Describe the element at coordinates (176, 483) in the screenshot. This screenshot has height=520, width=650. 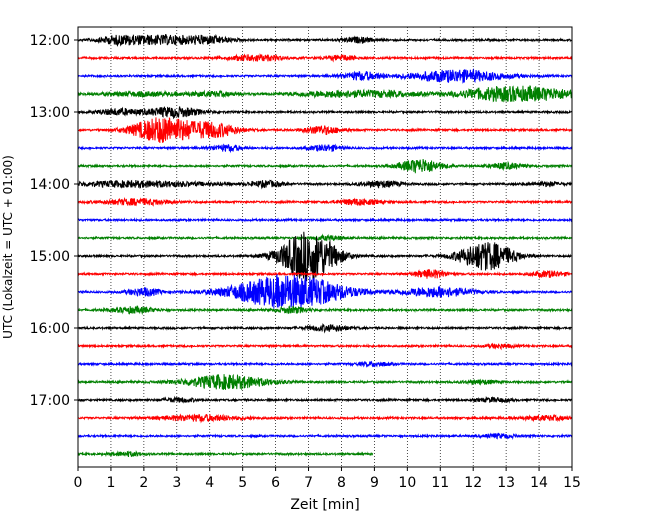
I see `x-tick-label-3: 3` at that location.